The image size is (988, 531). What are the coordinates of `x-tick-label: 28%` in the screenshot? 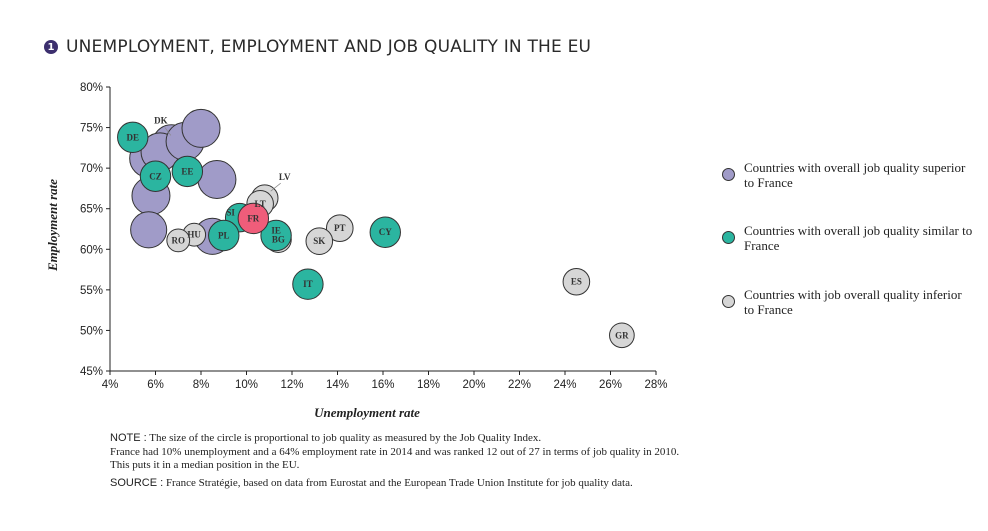 It's located at (655, 385).